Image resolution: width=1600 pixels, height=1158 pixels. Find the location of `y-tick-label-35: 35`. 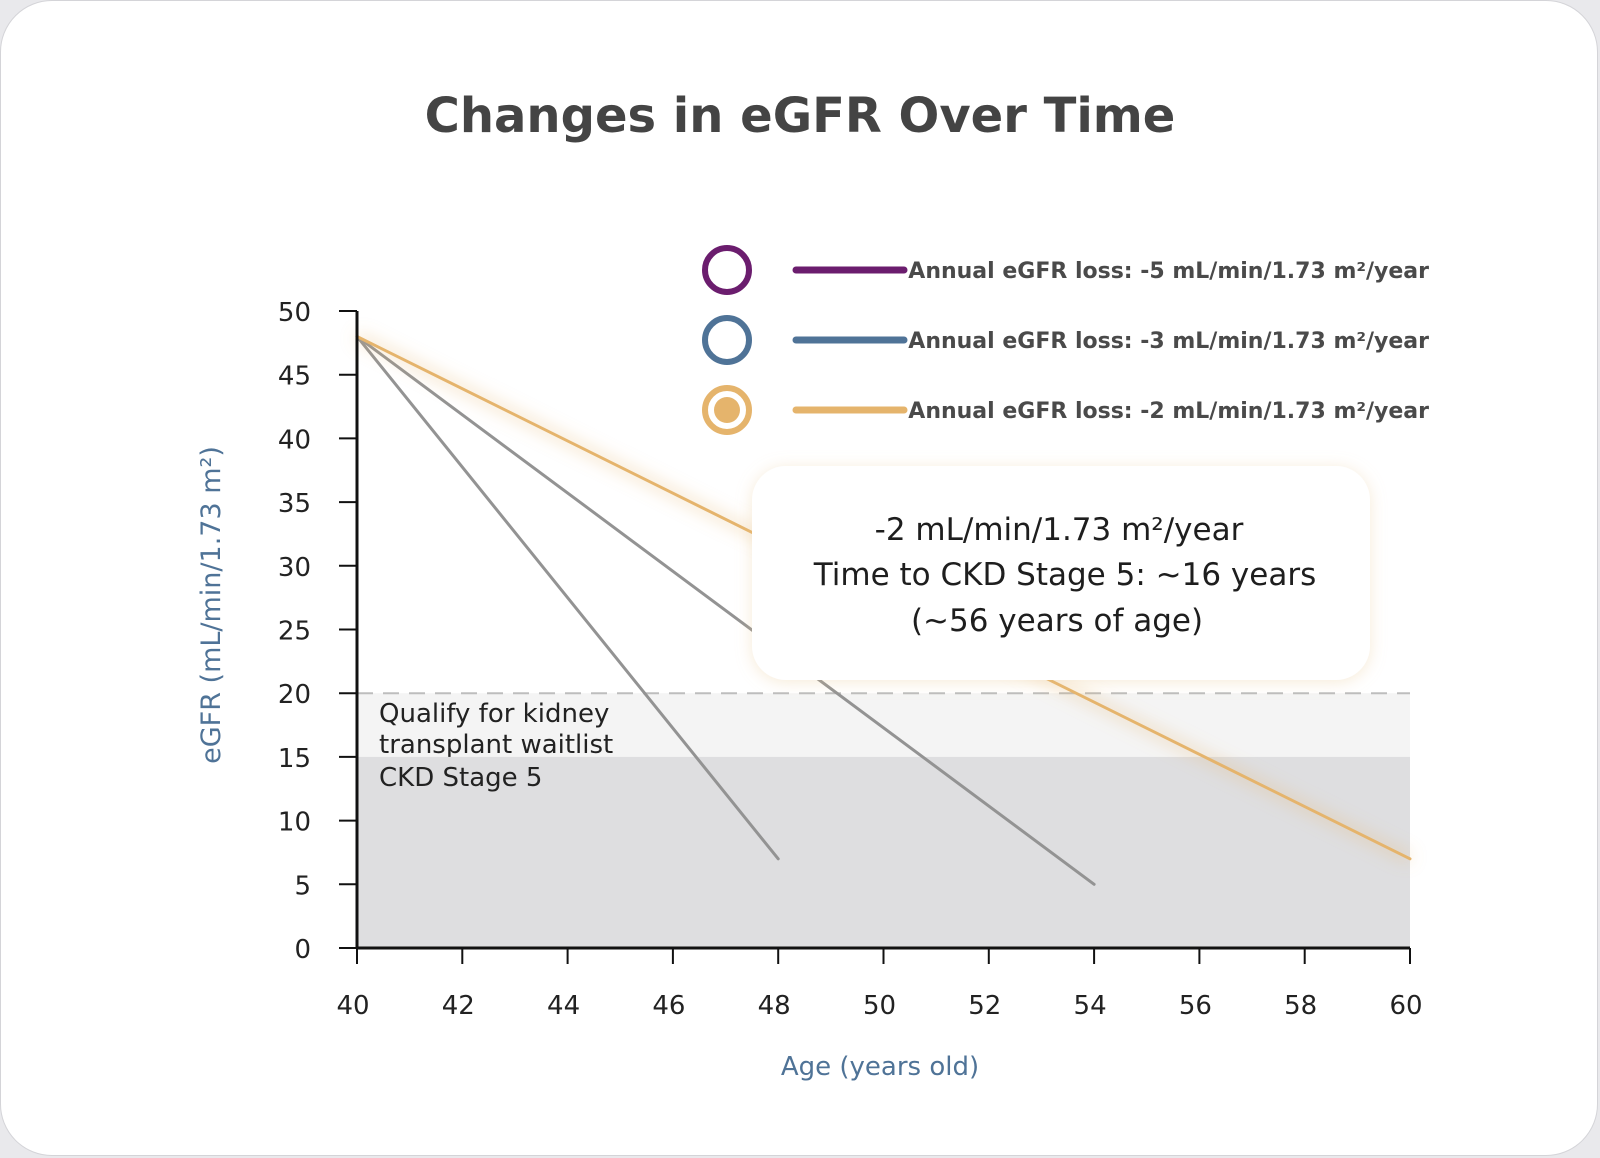

y-tick-label-35: 35 is located at coordinates (294, 504).